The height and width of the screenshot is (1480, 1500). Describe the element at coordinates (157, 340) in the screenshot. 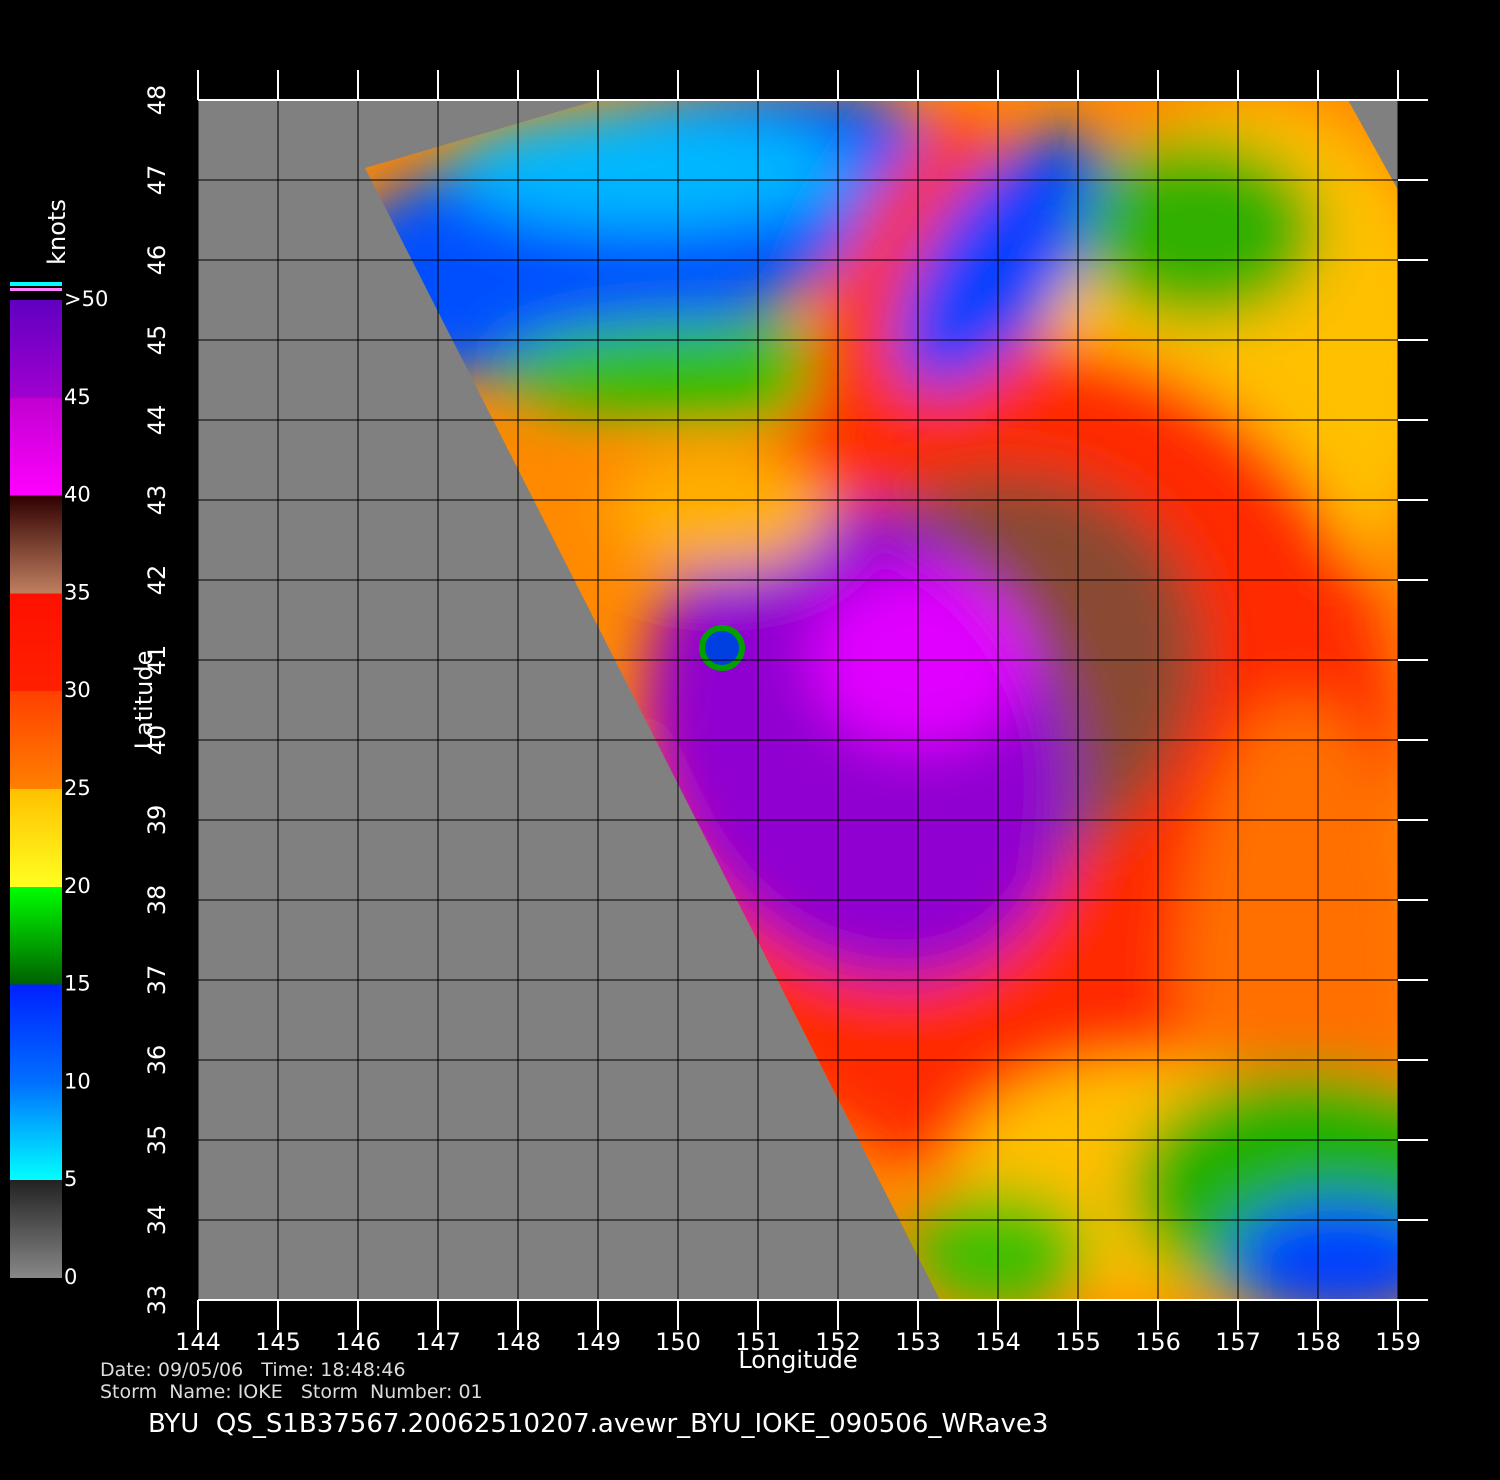

I see `y-tick-label: 45` at that location.